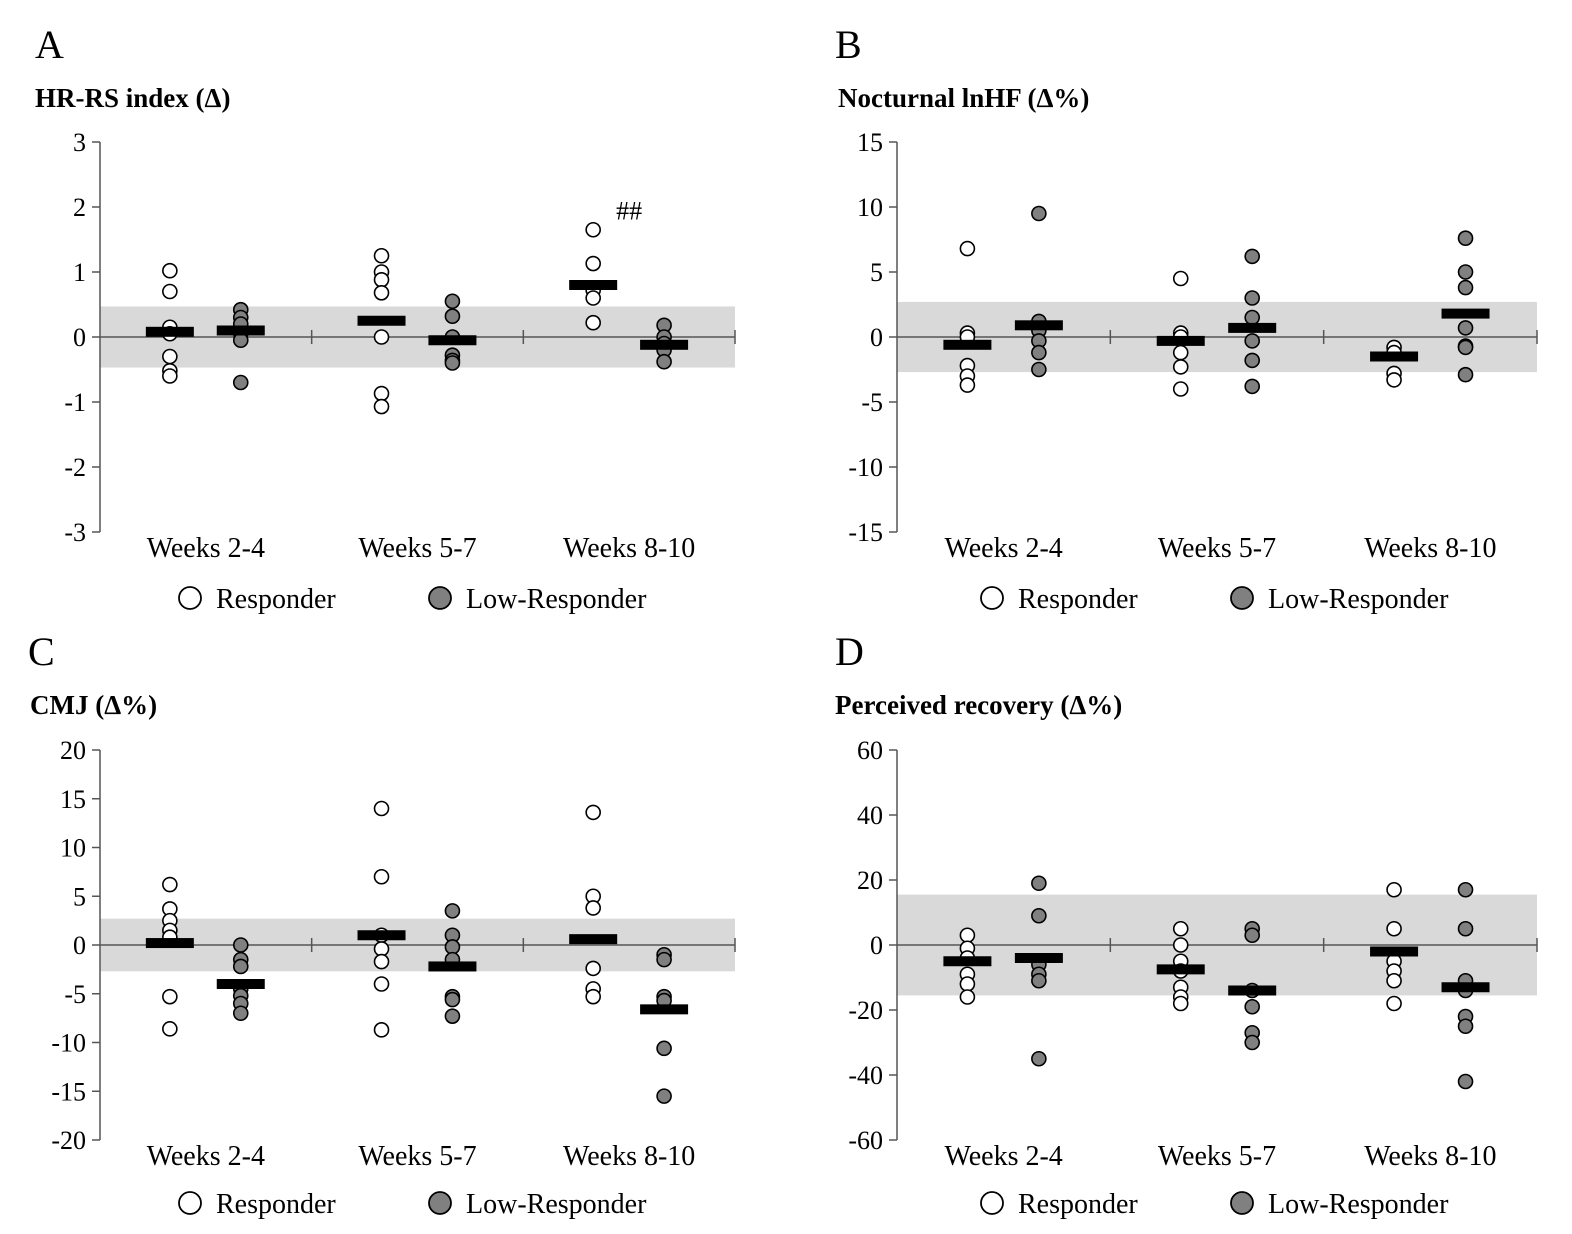  What do you see at coordinates (870, 880) in the screenshot?
I see `y-tick-label: 20` at bounding box center [870, 880].